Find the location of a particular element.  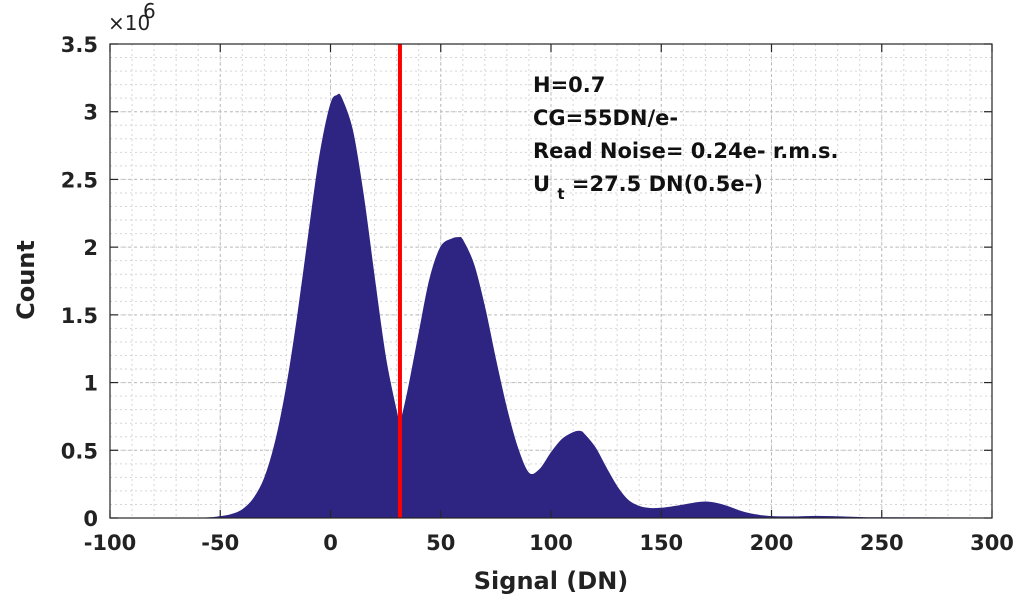

x-tick-label: 0 is located at coordinates (330, 543).